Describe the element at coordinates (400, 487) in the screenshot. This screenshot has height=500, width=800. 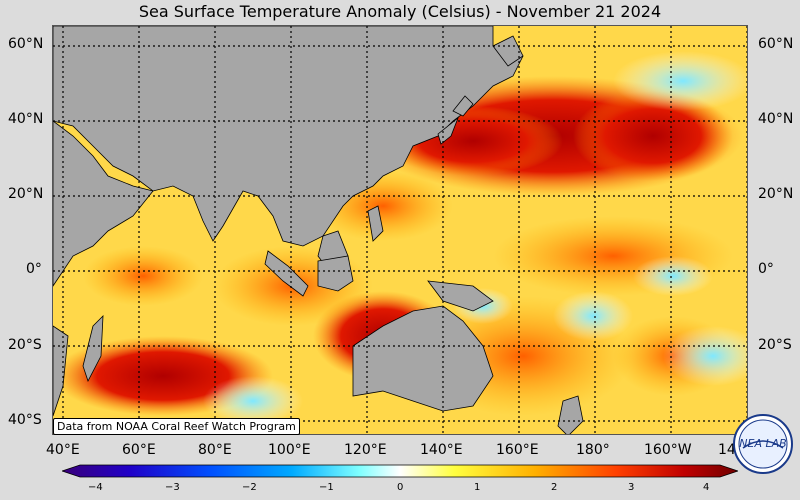
I see `colorbar-tick-0: 0` at that location.